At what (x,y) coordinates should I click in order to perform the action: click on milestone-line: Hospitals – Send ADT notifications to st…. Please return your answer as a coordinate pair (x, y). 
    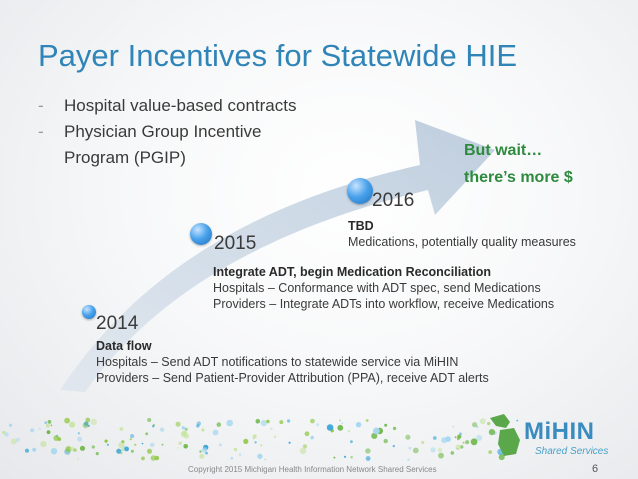
    Looking at the image, I should click on (277, 362).